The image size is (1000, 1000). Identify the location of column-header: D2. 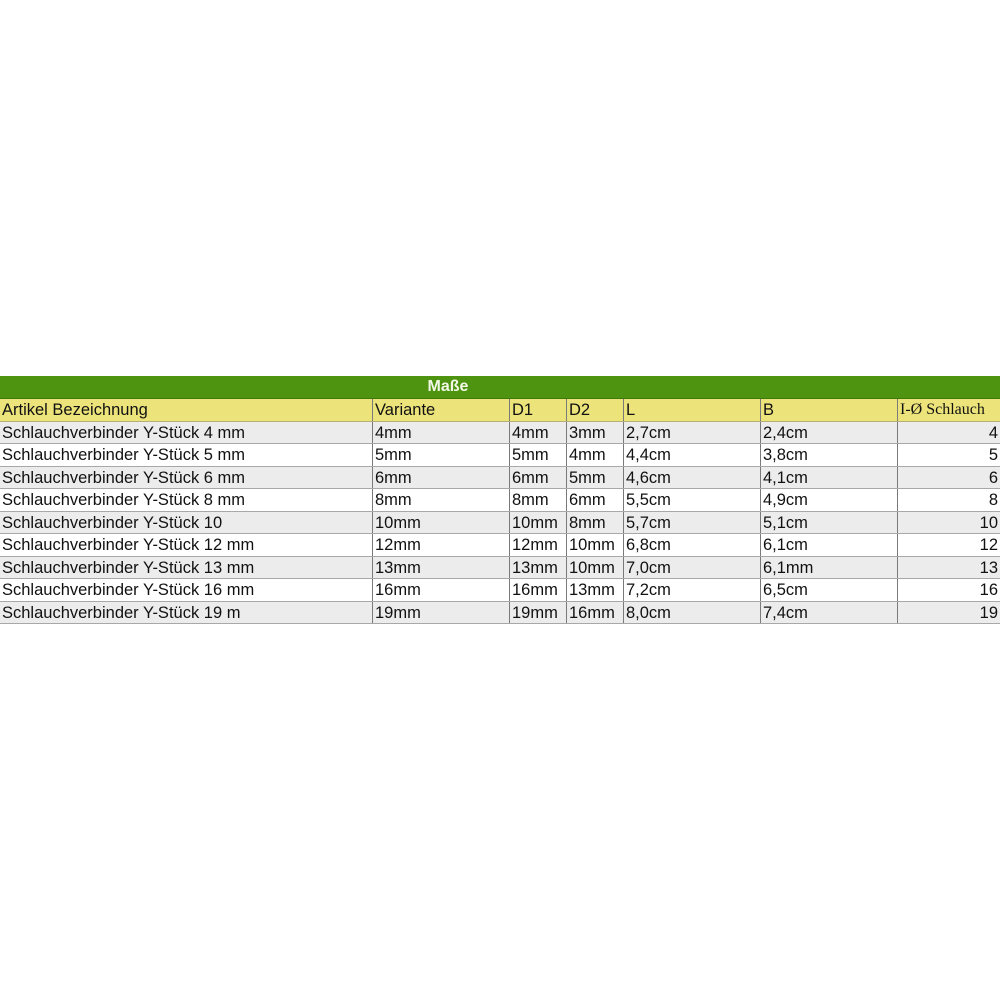
(595, 410).